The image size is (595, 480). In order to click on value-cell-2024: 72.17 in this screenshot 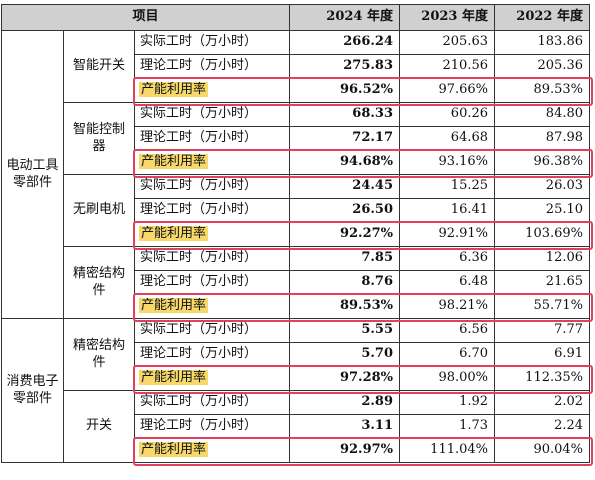, I will do `click(345, 138)`.